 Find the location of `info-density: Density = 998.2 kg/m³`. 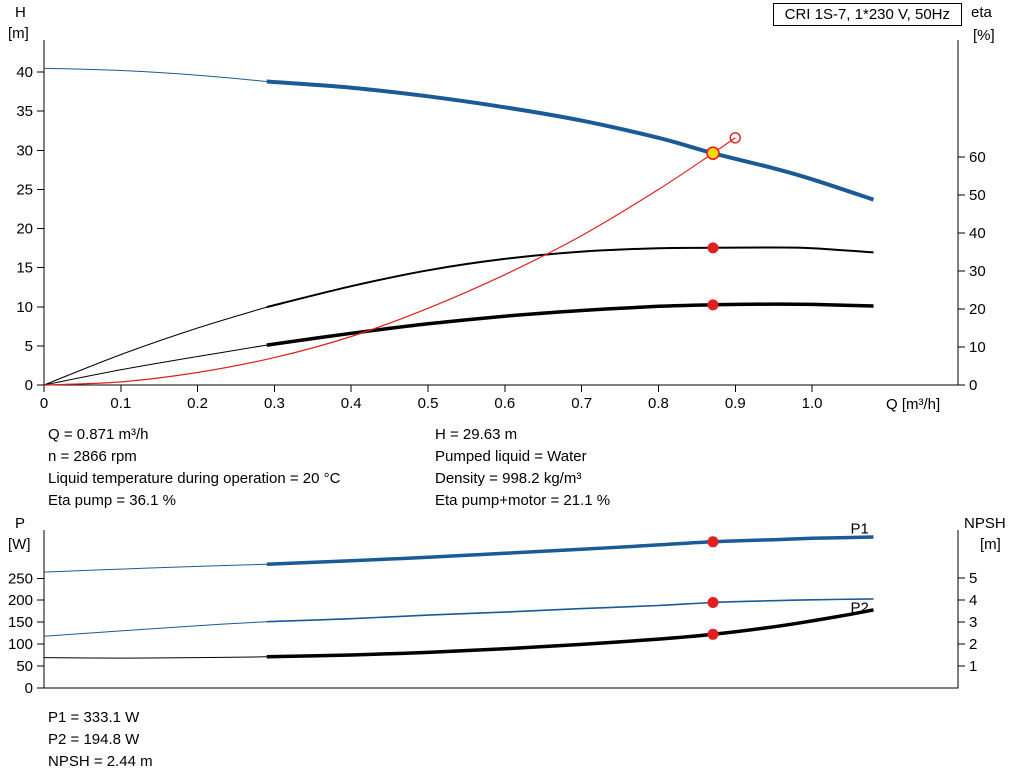

info-density: Density = 998.2 kg/m³ is located at coordinates (508, 478).